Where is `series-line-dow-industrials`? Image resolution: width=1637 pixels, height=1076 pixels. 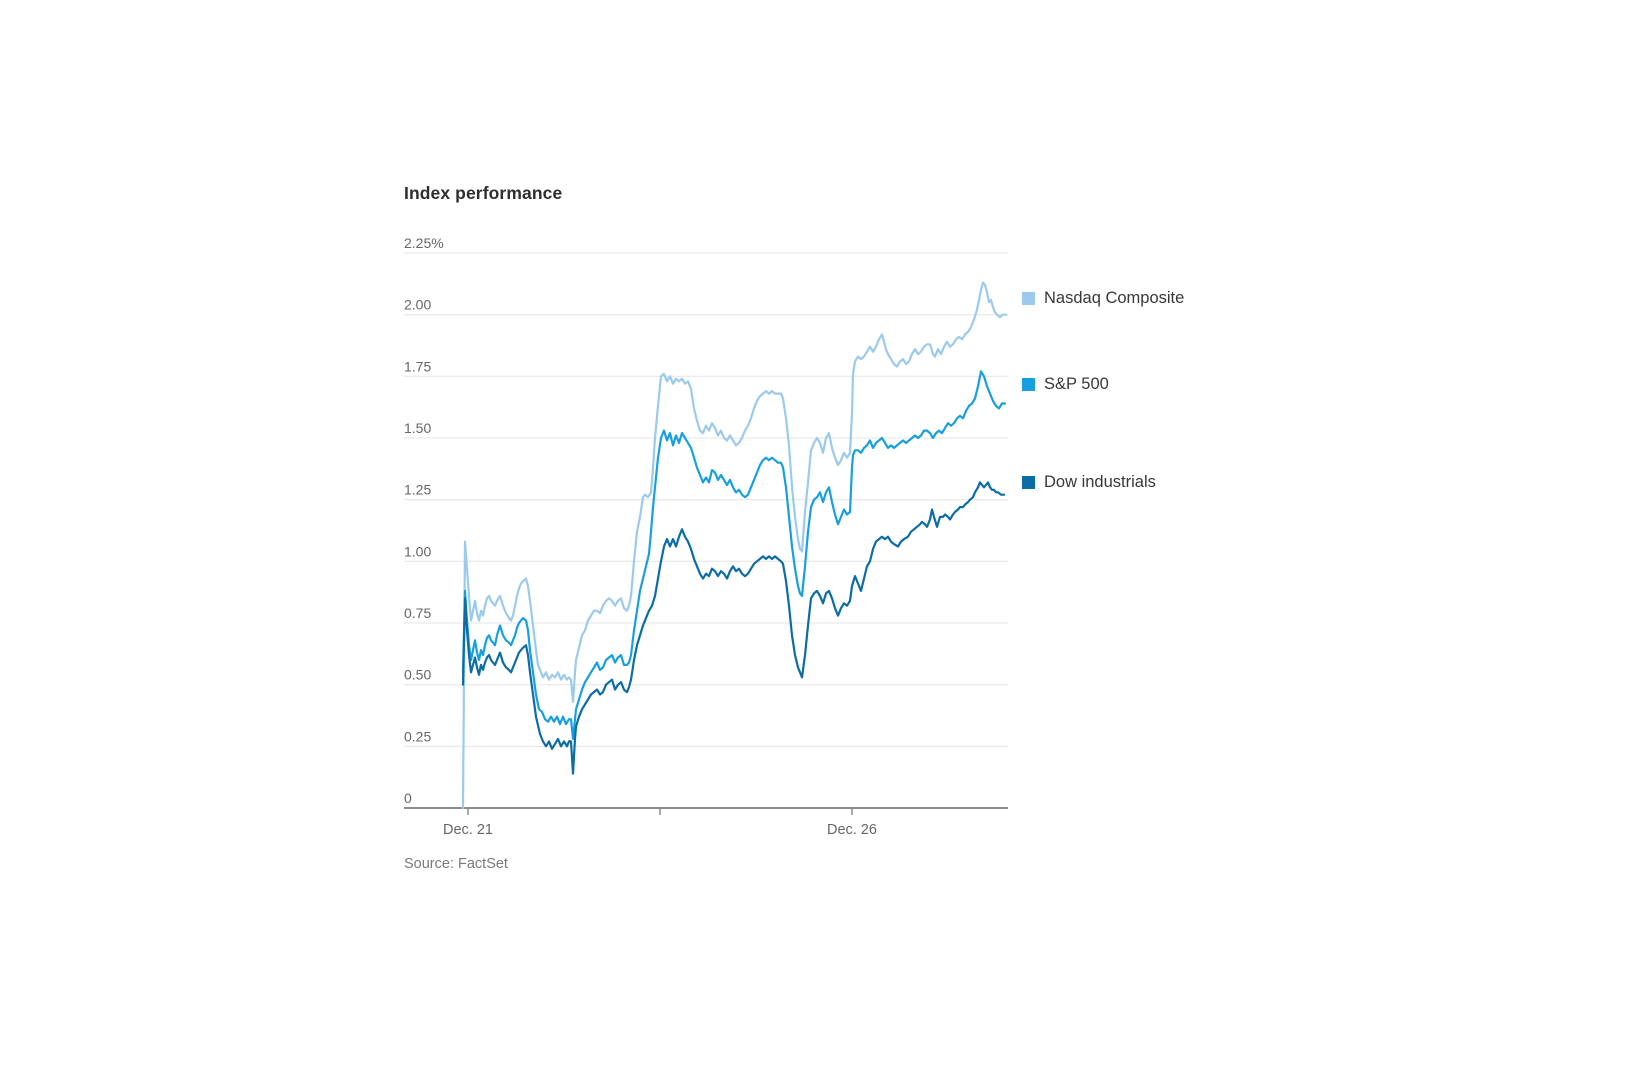
series-line-dow-industrials is located at coordinates (733, 628).